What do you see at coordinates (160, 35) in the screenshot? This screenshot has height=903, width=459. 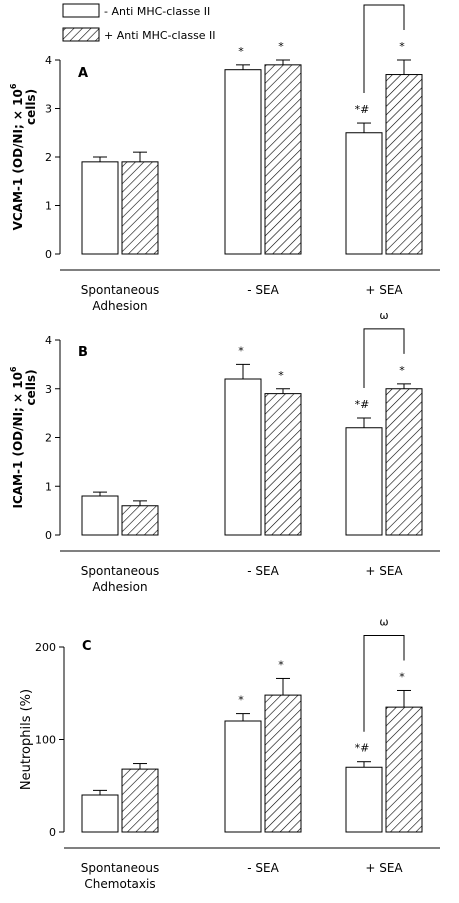 I see `legend-label-hatched: + Anti MHC-classe II` at bounding box center [160, 35].